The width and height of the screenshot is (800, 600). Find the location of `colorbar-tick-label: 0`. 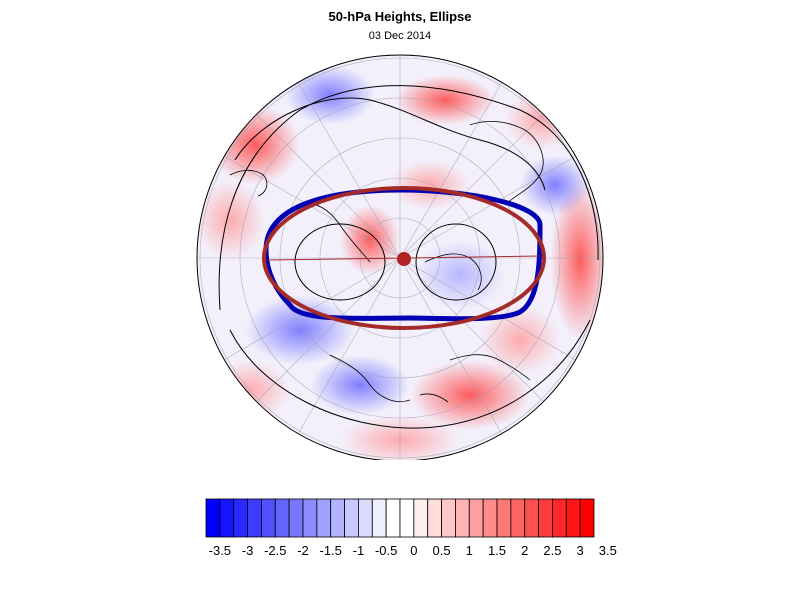

colorbar-tick-label: 0 is located at coordinates (414, 550).